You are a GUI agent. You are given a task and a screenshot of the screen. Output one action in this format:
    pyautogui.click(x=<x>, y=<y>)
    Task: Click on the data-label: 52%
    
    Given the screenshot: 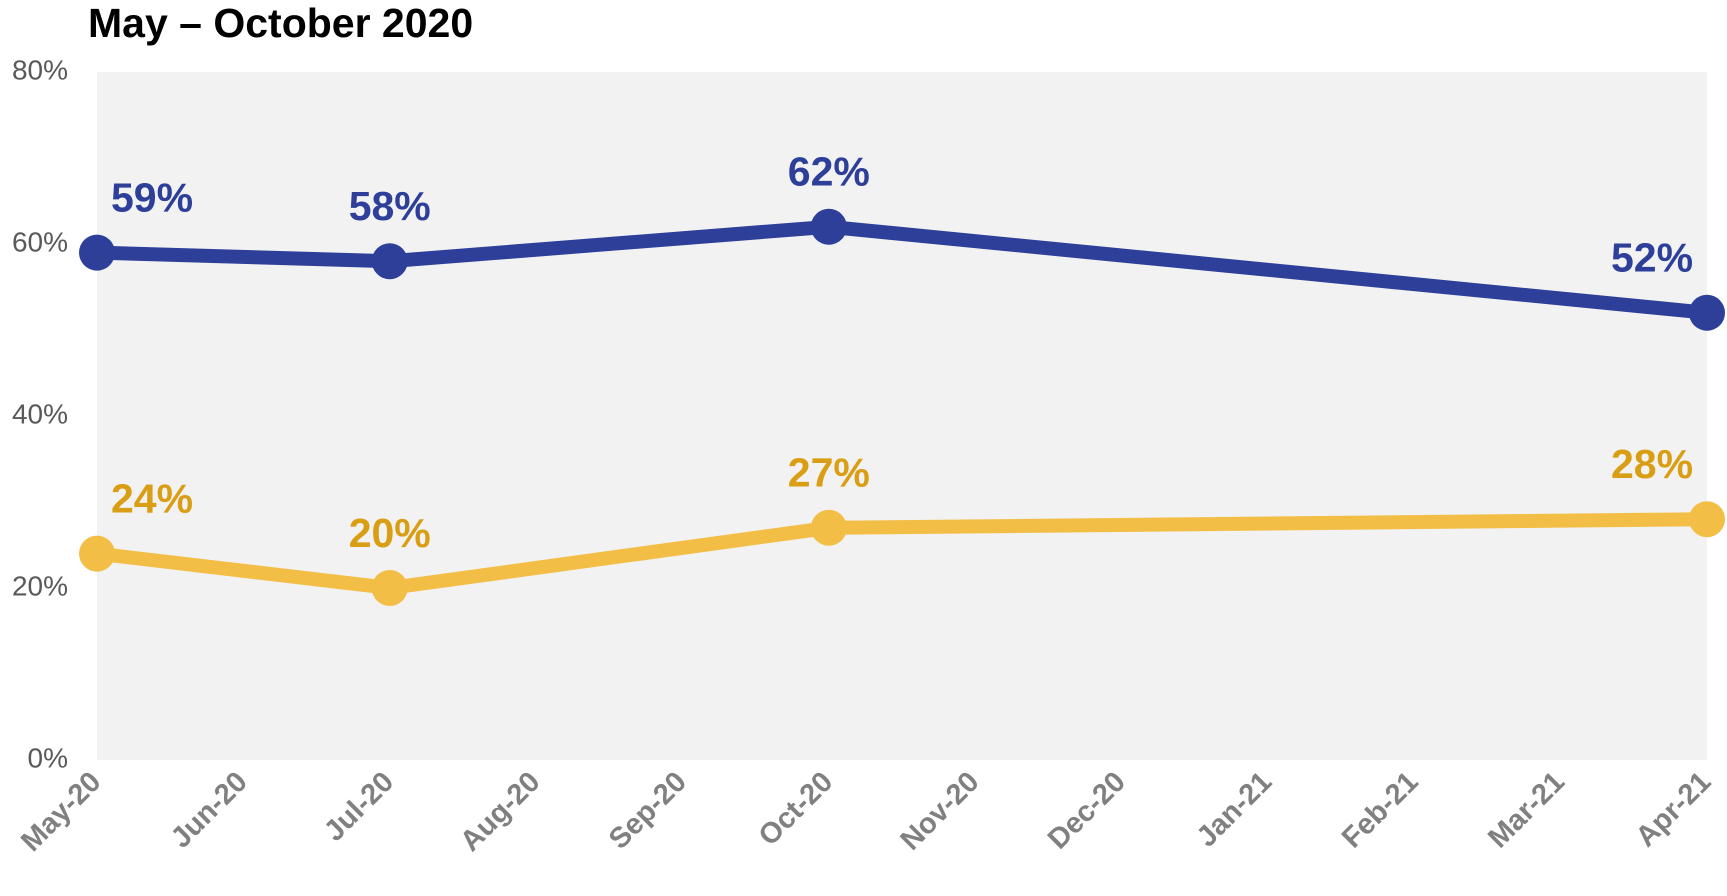 What is the action you would take?
    pyautogui.click(x=1652, y=258)
    